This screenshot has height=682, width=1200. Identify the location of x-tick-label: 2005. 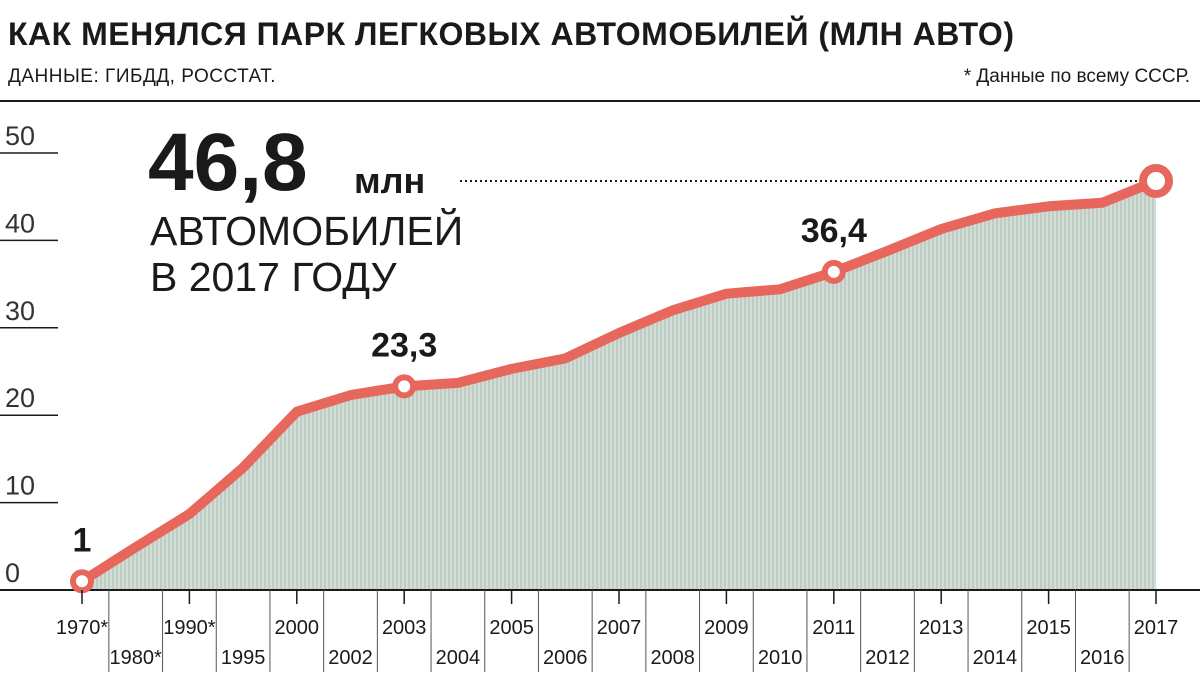
(511, 628).